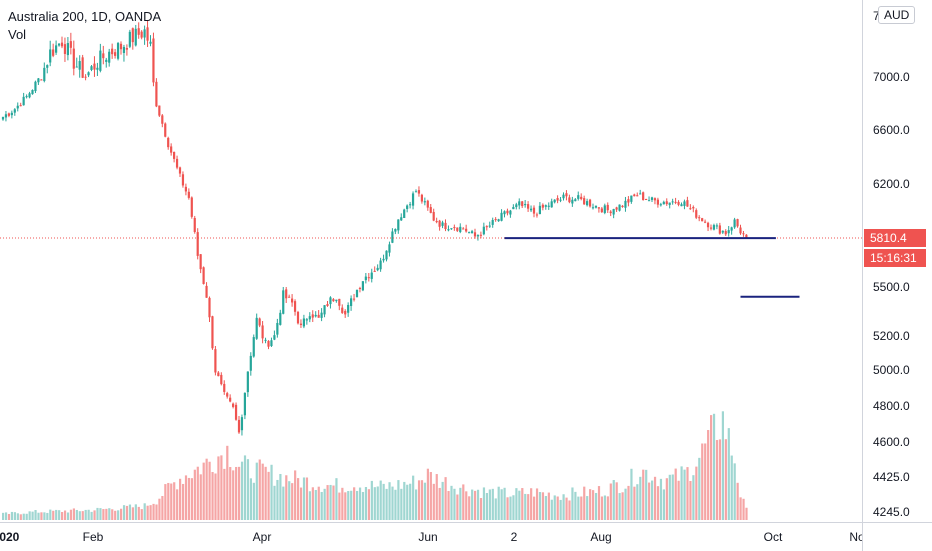 The image size is (932, 551). What do you see at coordinates (431, 536) in the screenshot?
I see `time-scale: 2020 Feb Apr Jun 2 Aug Oct Nov` at bounding box center [431, 536].